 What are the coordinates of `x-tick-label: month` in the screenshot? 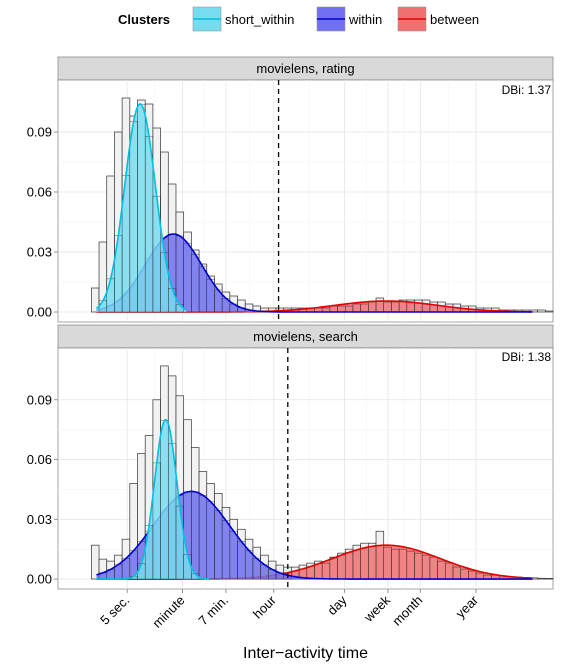 It's located at (407, 611).